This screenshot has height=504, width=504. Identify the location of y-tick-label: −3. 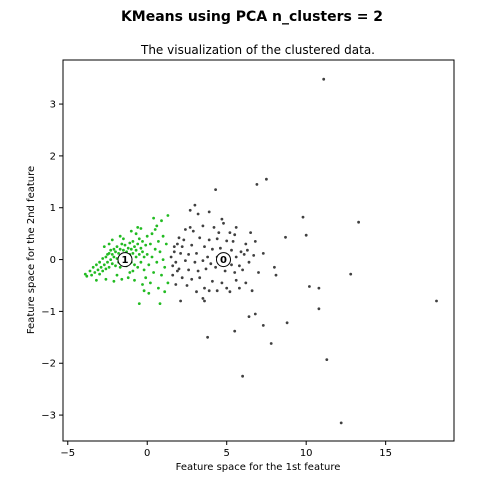
(48, 416).